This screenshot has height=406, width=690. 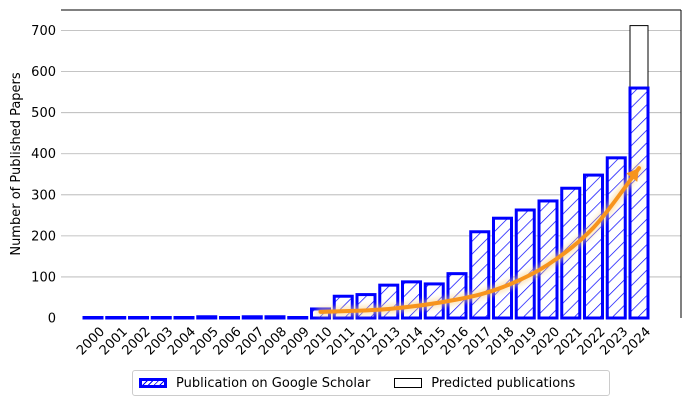 What do you see at coordinates (93, 318) in the screenshot?
I see `bar-scholar-2000` at bounding box center [93, 318].